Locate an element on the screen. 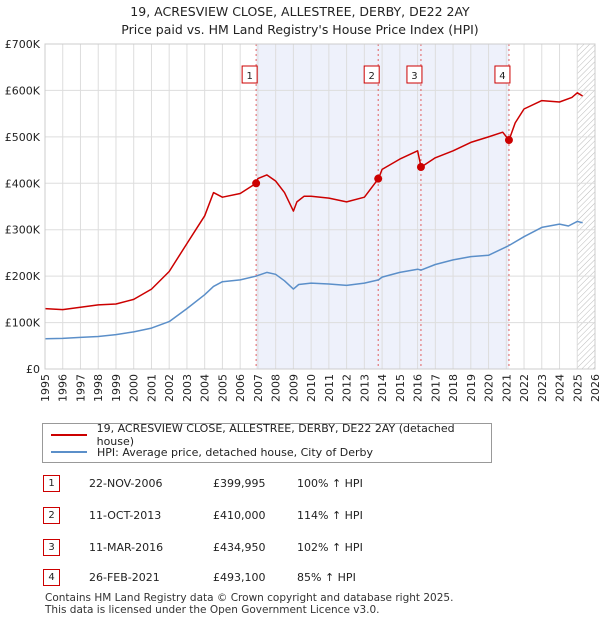  sale-badge: 3 is located at coordinates (51, 547).